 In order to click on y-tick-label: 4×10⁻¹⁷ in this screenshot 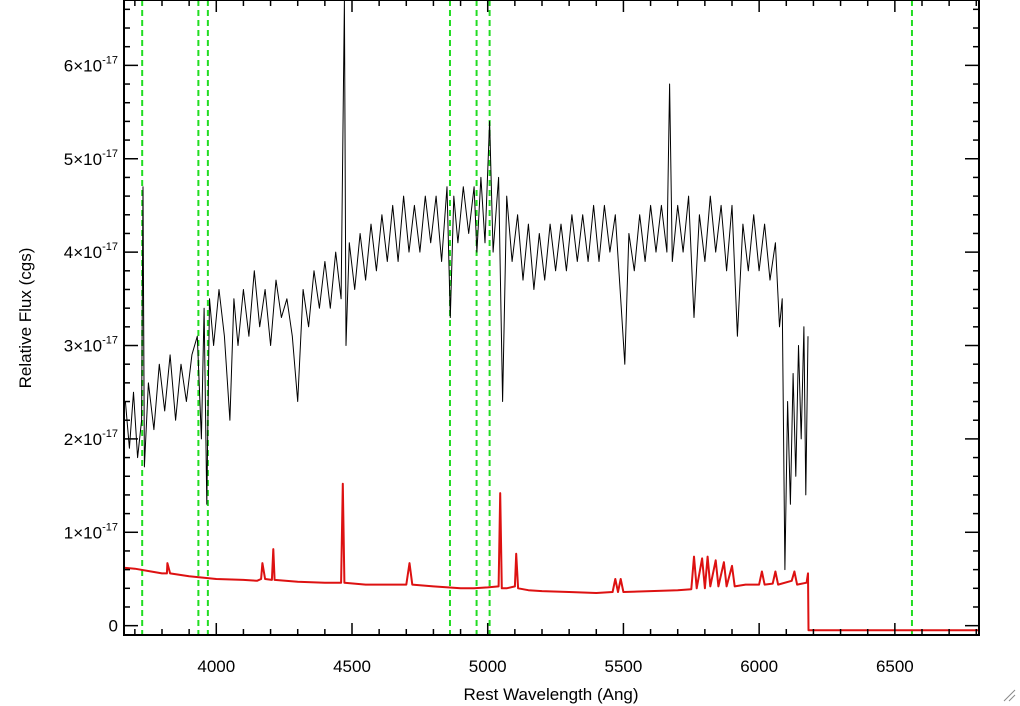, I will do `click(91, 251)`.